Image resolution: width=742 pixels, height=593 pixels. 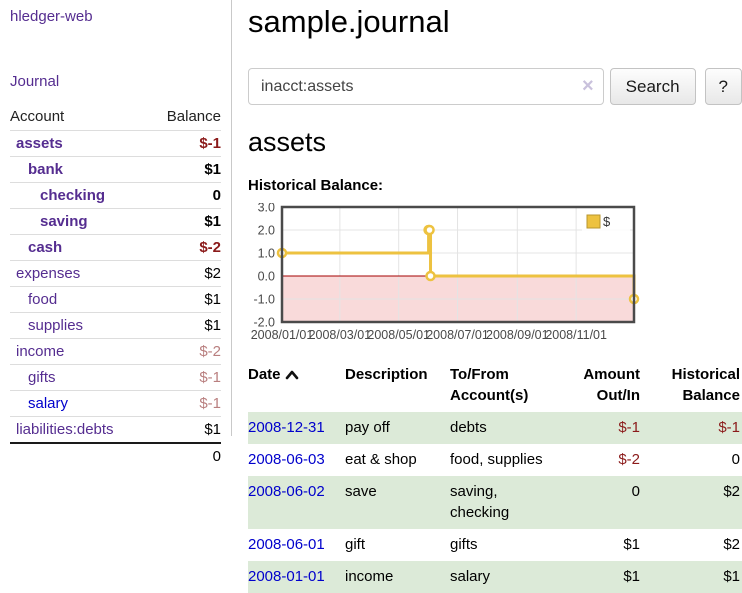 What do you see at coordinates (587, 86) in the screenshot?
I see `clear-search-icon: ×` at bounding box center [587, 86].